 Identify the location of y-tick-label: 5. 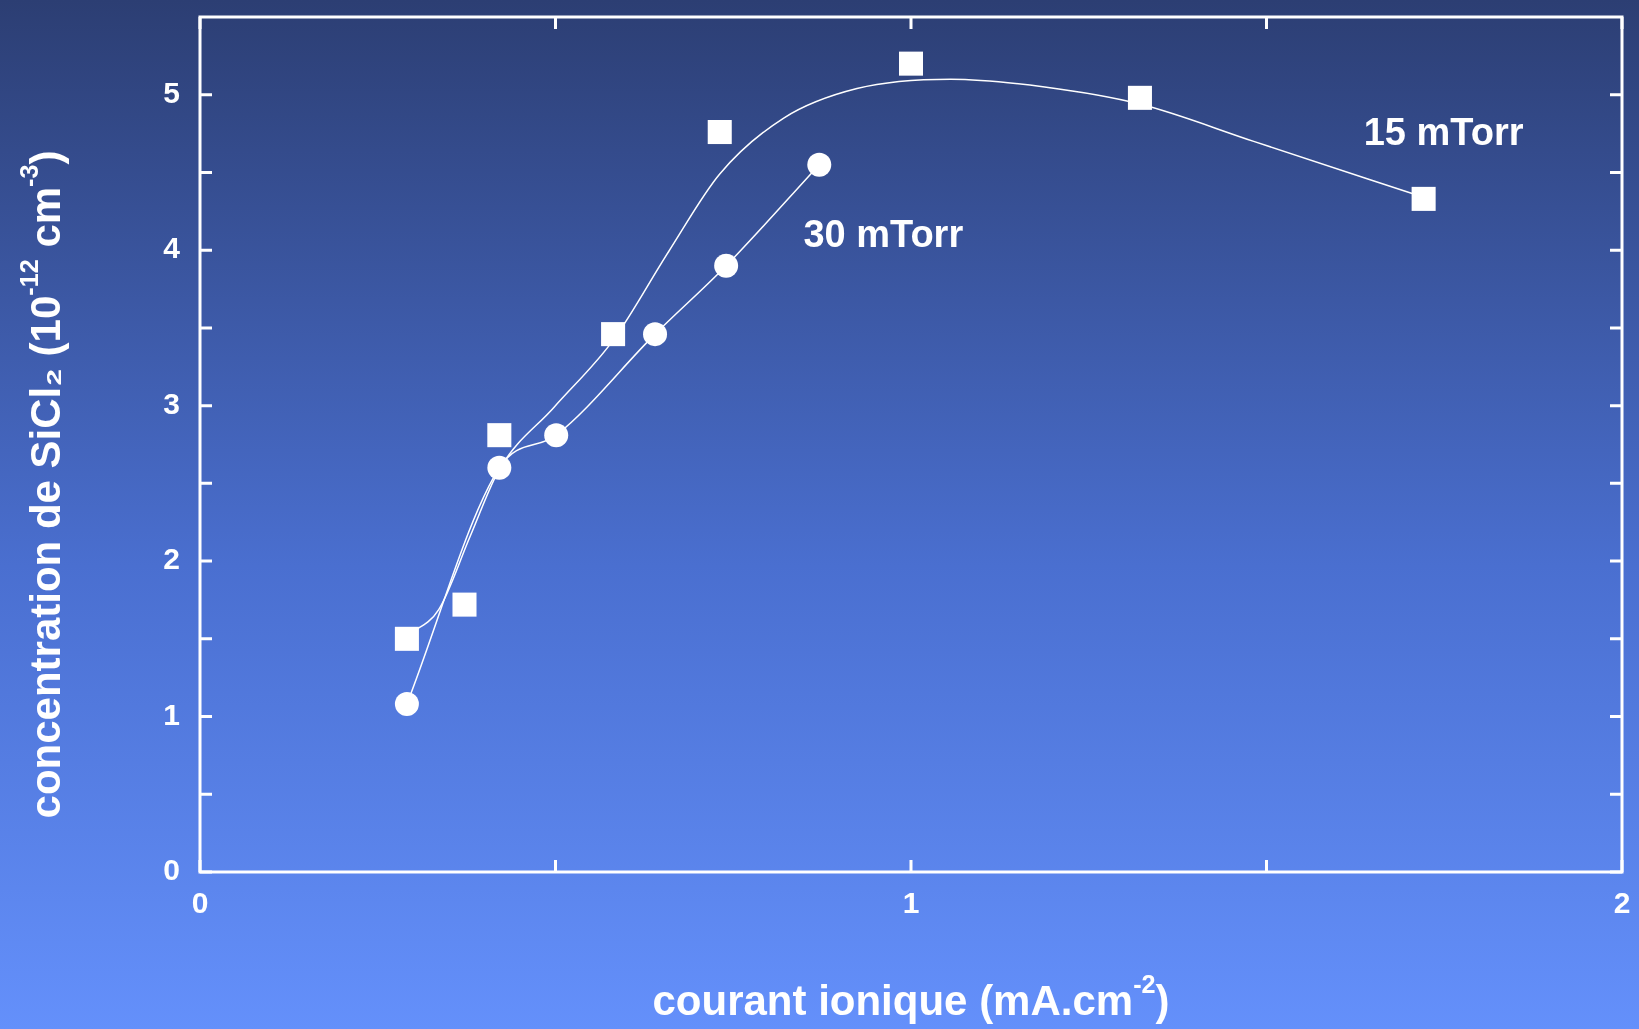
(171, 92).